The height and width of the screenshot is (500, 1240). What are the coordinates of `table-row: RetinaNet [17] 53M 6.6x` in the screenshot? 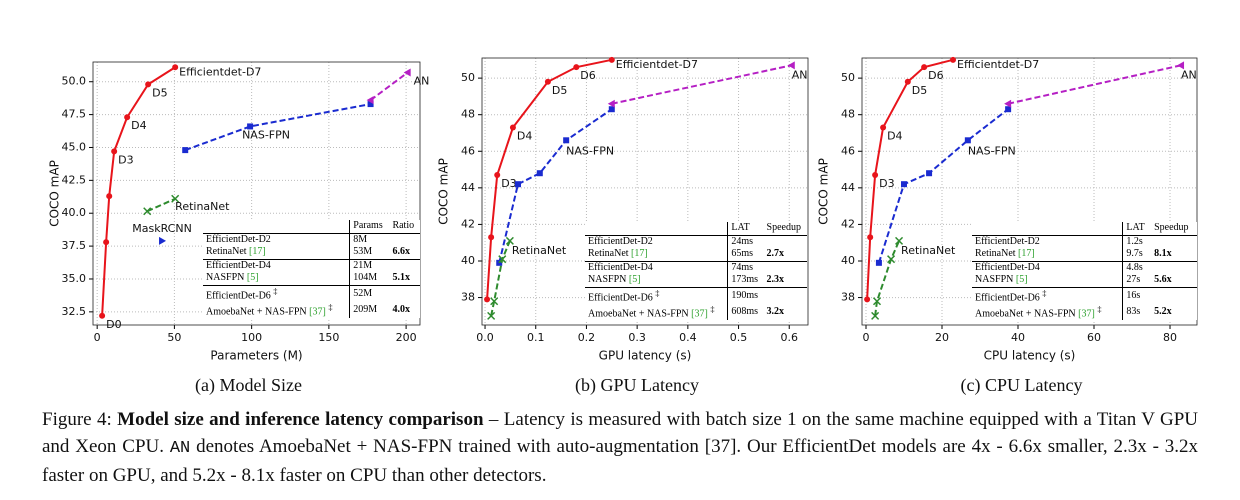 It's located at (311, 252).